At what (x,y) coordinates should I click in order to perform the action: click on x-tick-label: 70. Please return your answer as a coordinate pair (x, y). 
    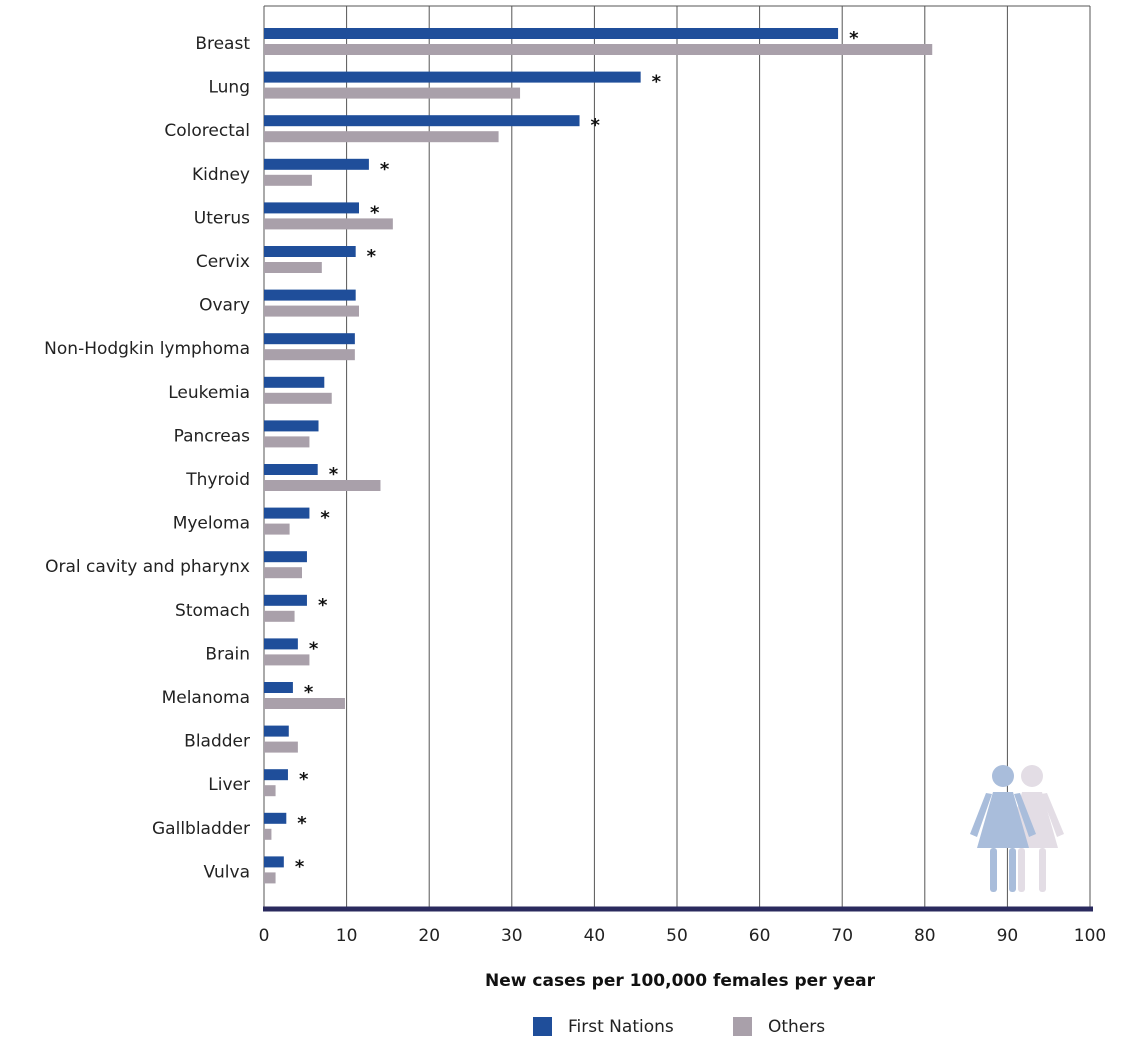
    Looking at the image, I should click on (842, 936).